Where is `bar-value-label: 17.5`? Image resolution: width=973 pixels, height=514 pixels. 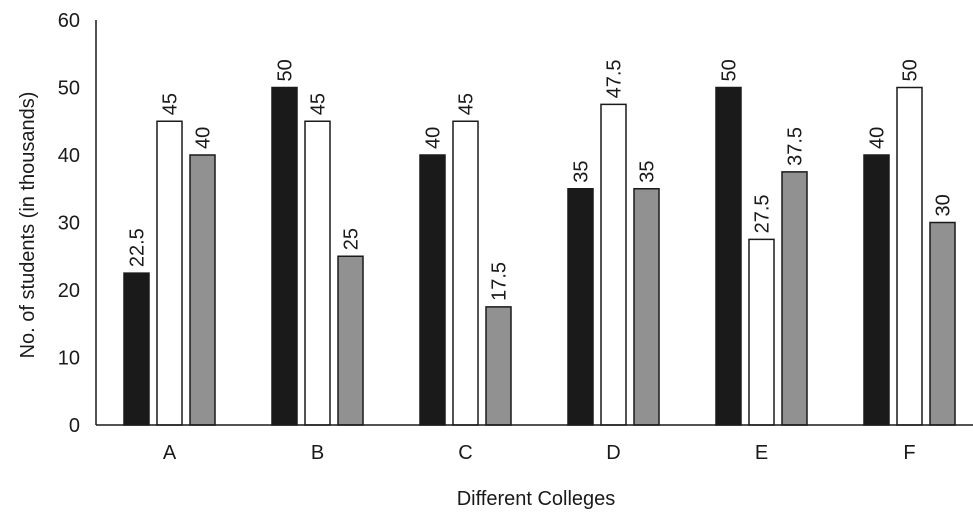 bar-value-label: 17.5 is located at coordinates (500, 281).